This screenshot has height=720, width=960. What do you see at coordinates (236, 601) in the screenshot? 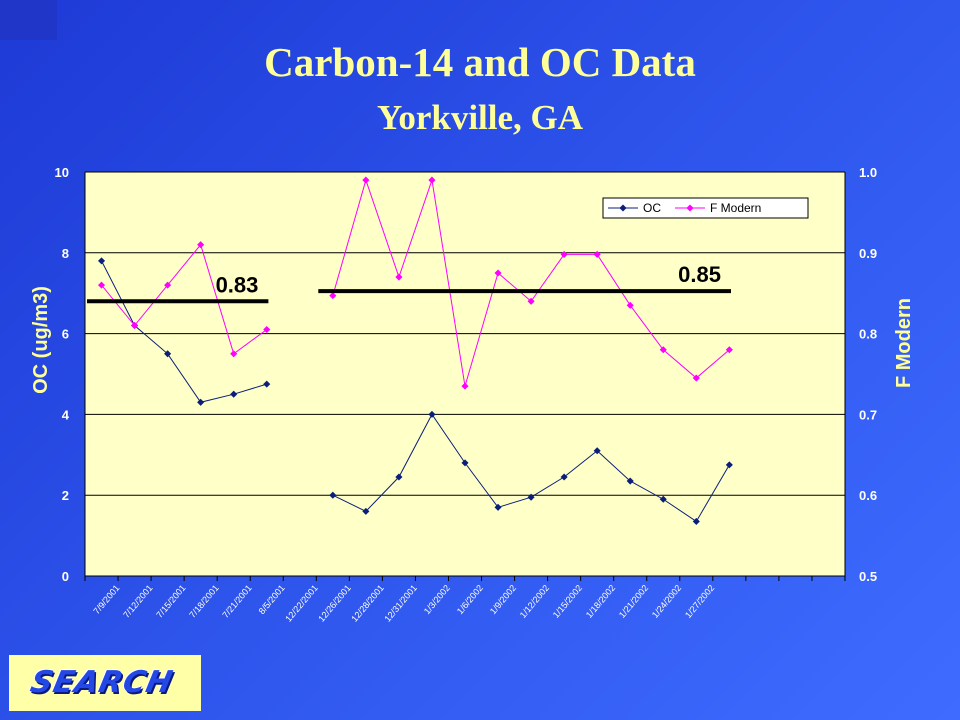
I see `x-tick-label: 7/21/2001` at bounding box center [236, 601].